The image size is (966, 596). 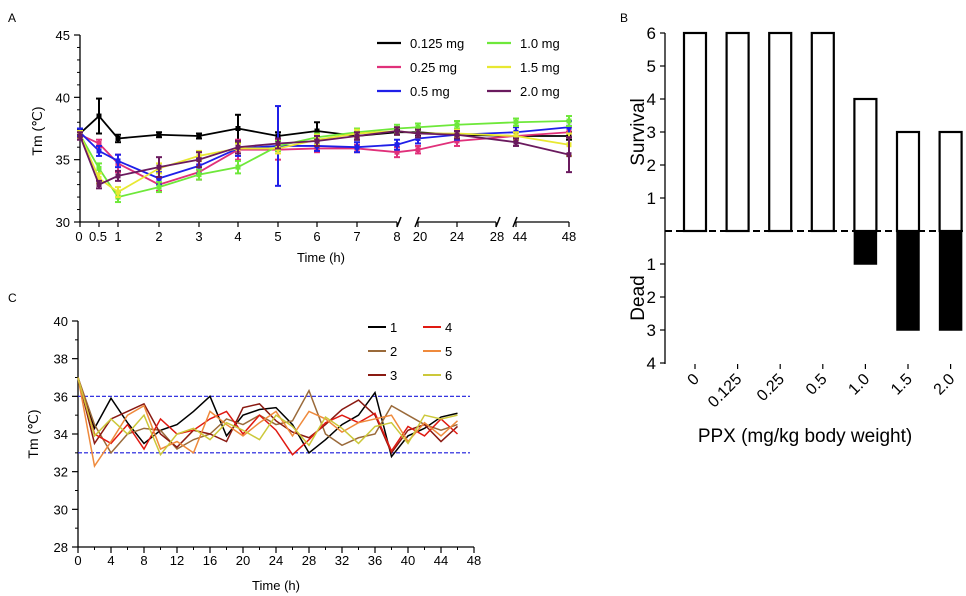 I want to click on x-tick-label: 0.25, so click(x=771, y=388).